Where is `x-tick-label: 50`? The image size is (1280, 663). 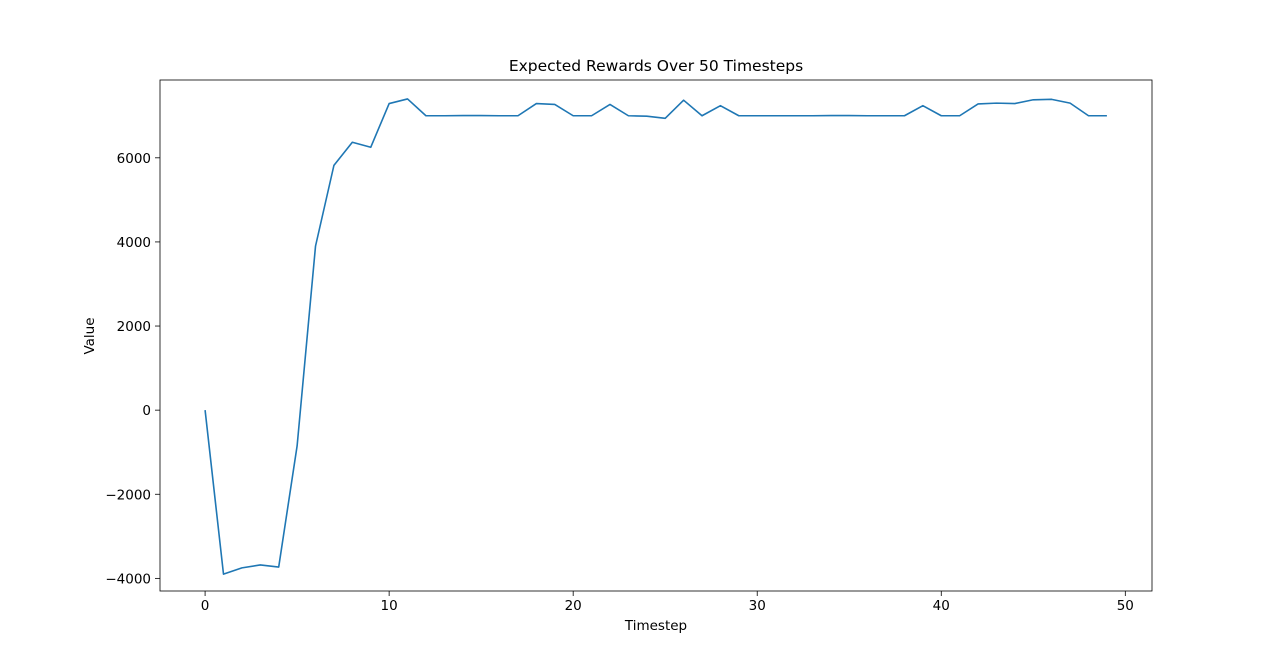
x-tick-label: 50 is located at coordinates (1125, 606).